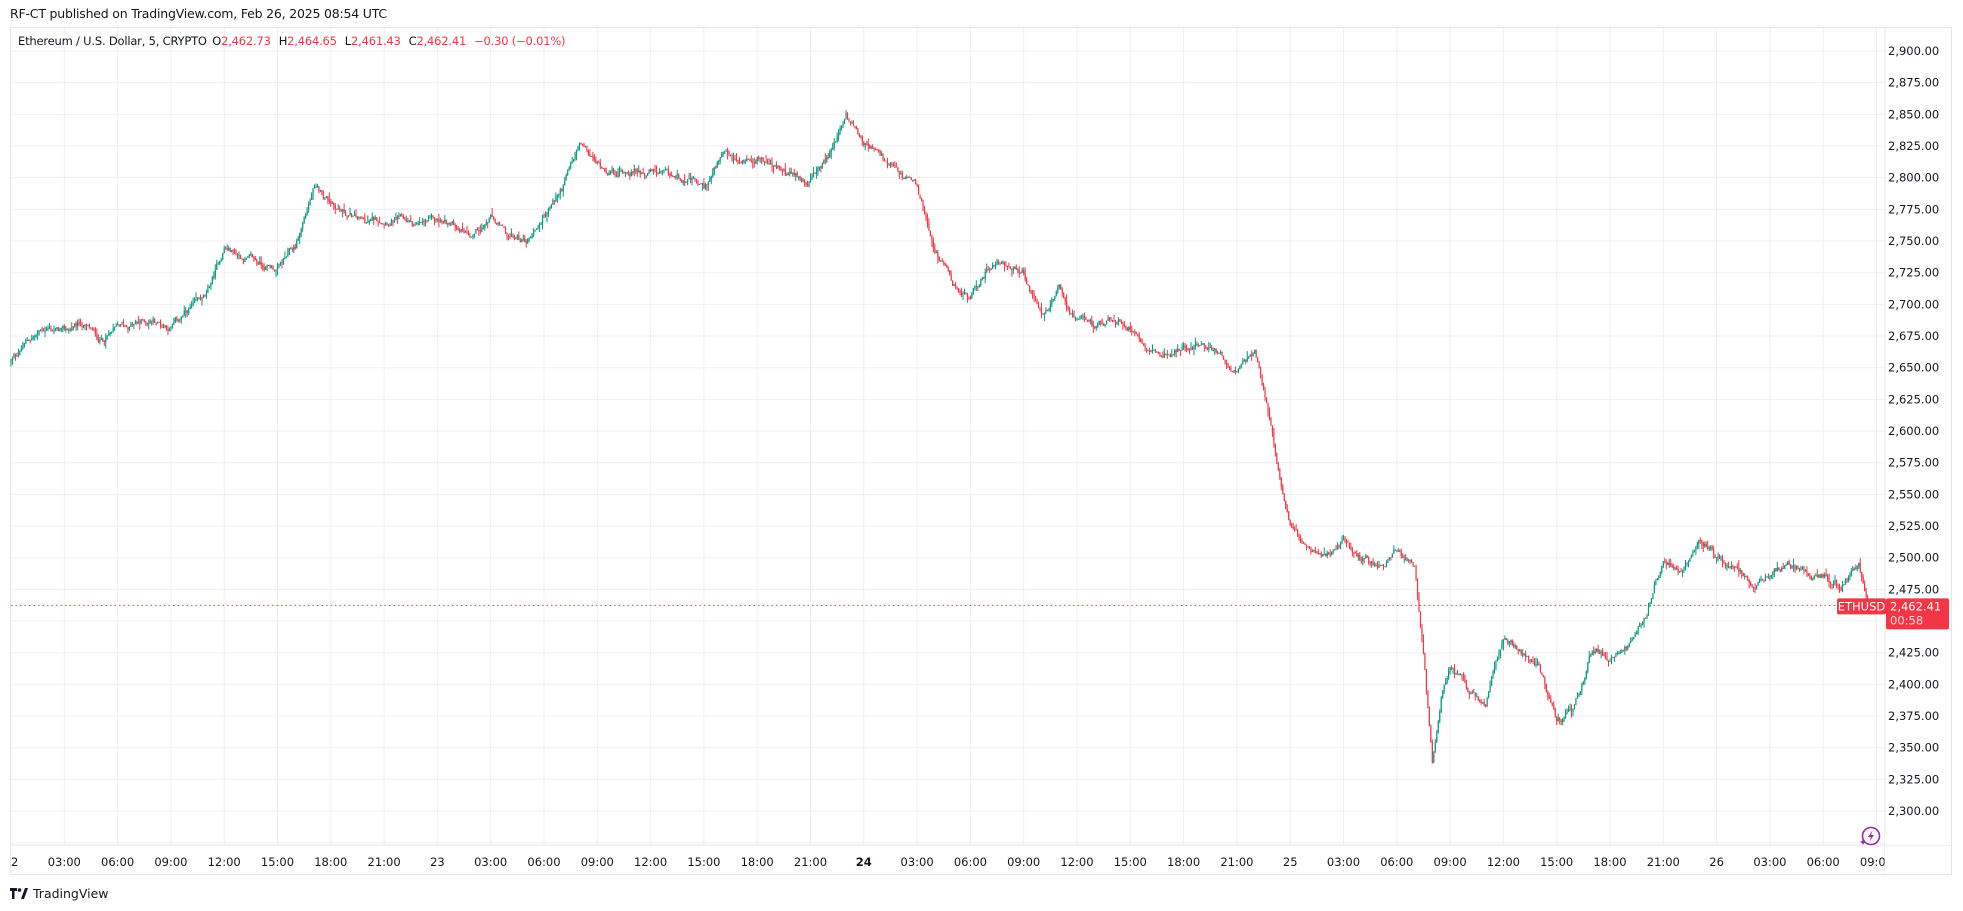 The height and width of the screenshot is (911, 1963). I want to click on time-axis-label: 24, so click(864, 862).